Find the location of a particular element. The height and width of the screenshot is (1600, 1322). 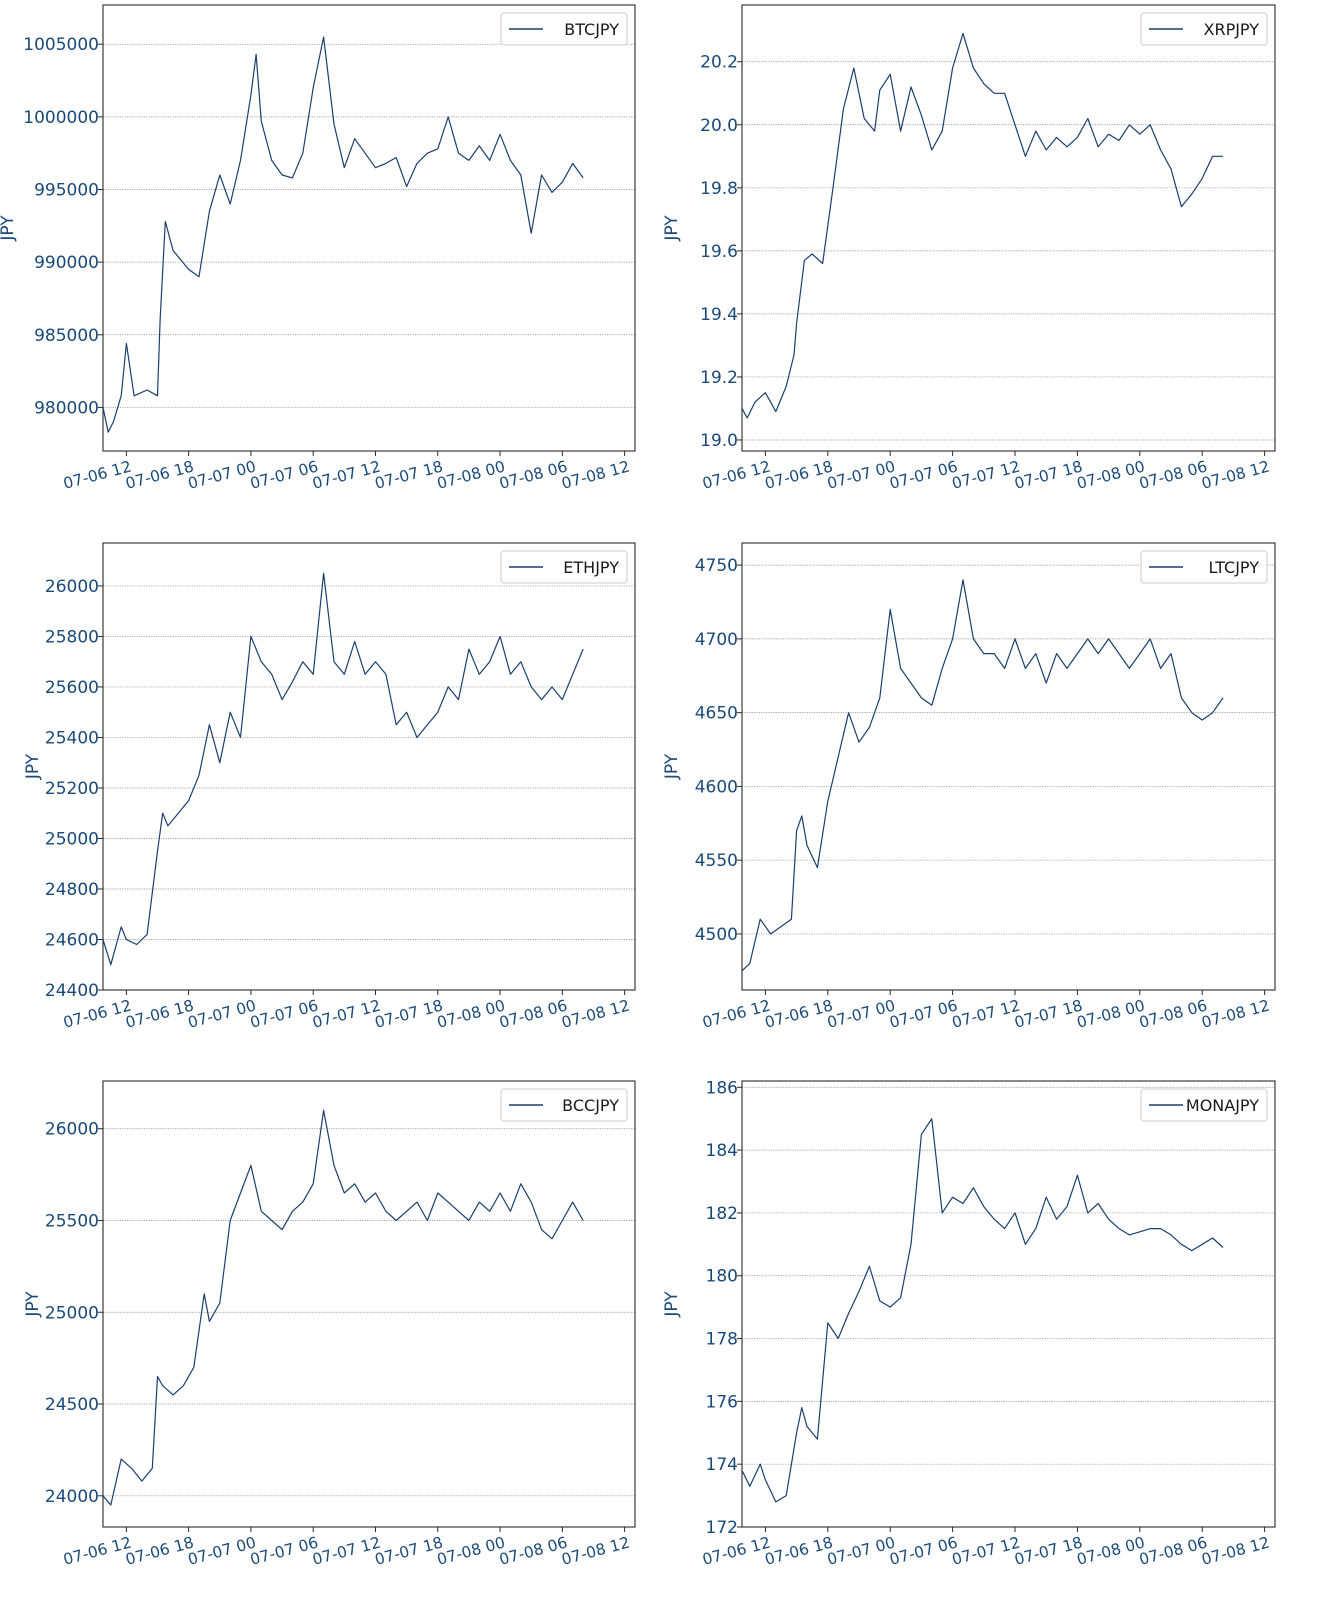

y-tick-label: 20.2 is located at coordinates (719, 63).